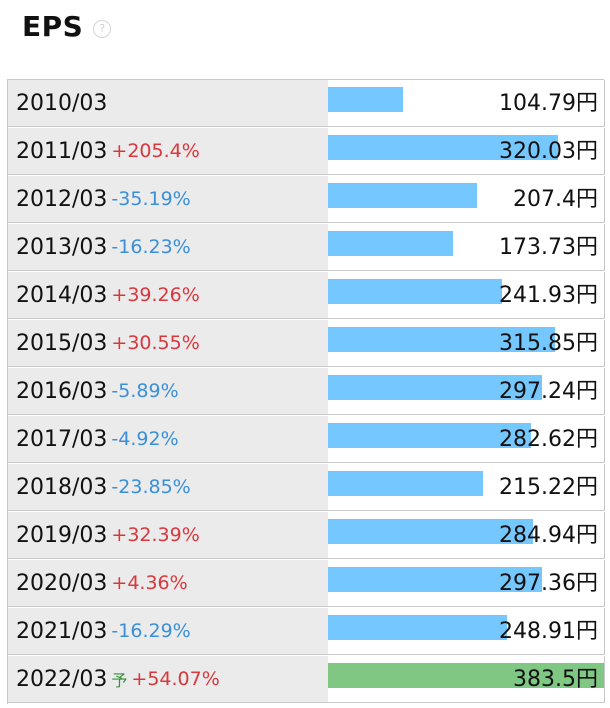 The height and width of the screenshot is (708, 610). I want to click on row-label: 2016/03 -5.89%, so click(171, 391).